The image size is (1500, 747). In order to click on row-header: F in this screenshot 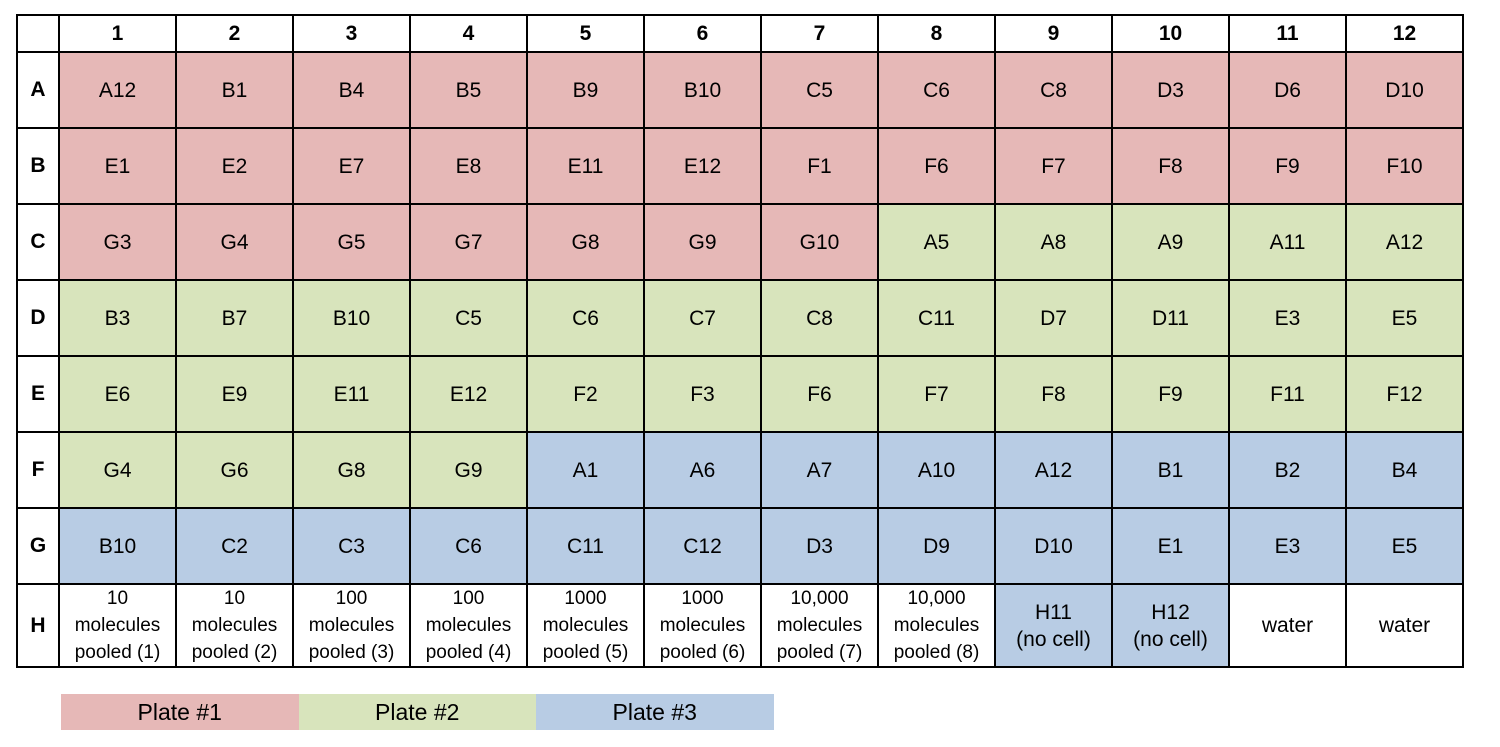, I will do `click(38, 470)`.